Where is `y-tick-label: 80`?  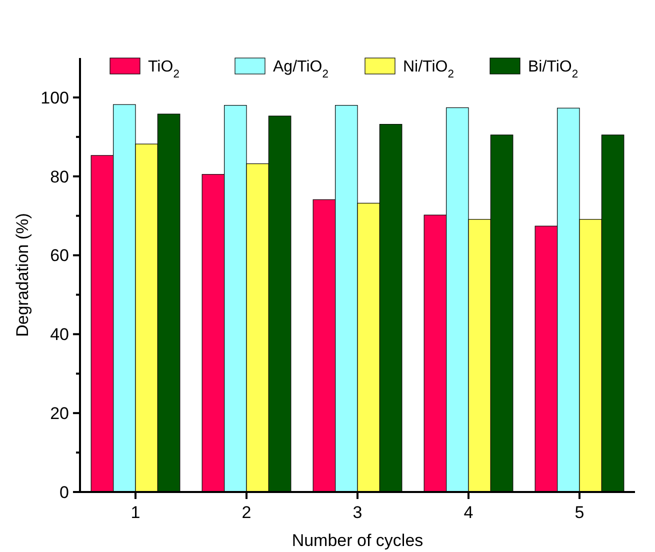 y-tick-label: 80 is located at coordinates (59, 176).